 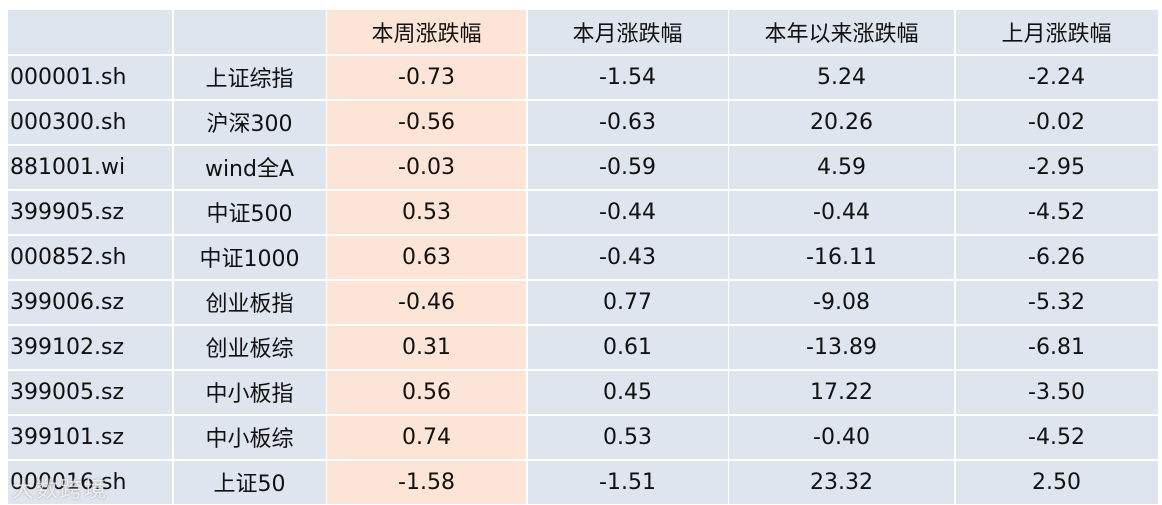 I want to click on watermark: 大数跨境, so click(x=60, y=490).